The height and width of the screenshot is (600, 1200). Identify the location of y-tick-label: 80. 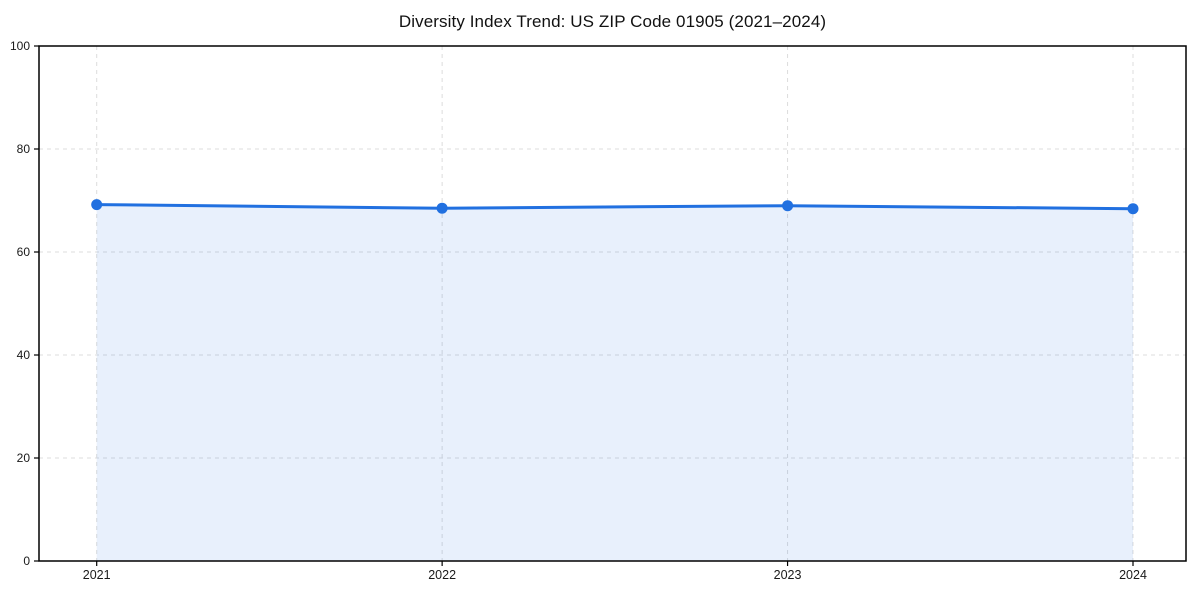
(24, 149).